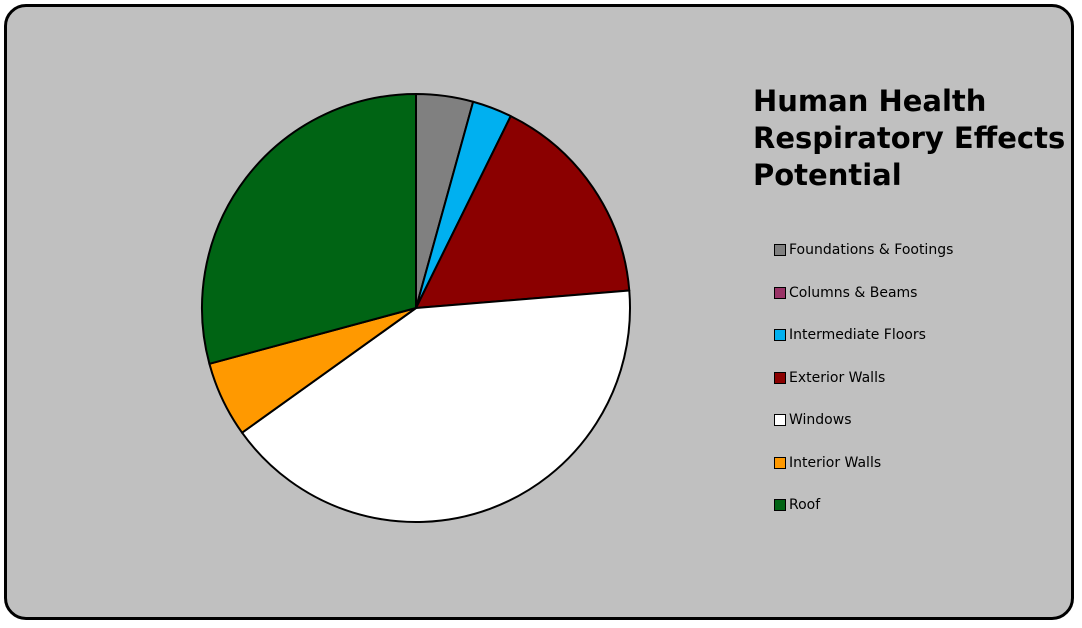 The image size is (1082, 628). Describe the element at coordinates (309, 229) in the screenshot. I see `pie-slice-roof` at that location.